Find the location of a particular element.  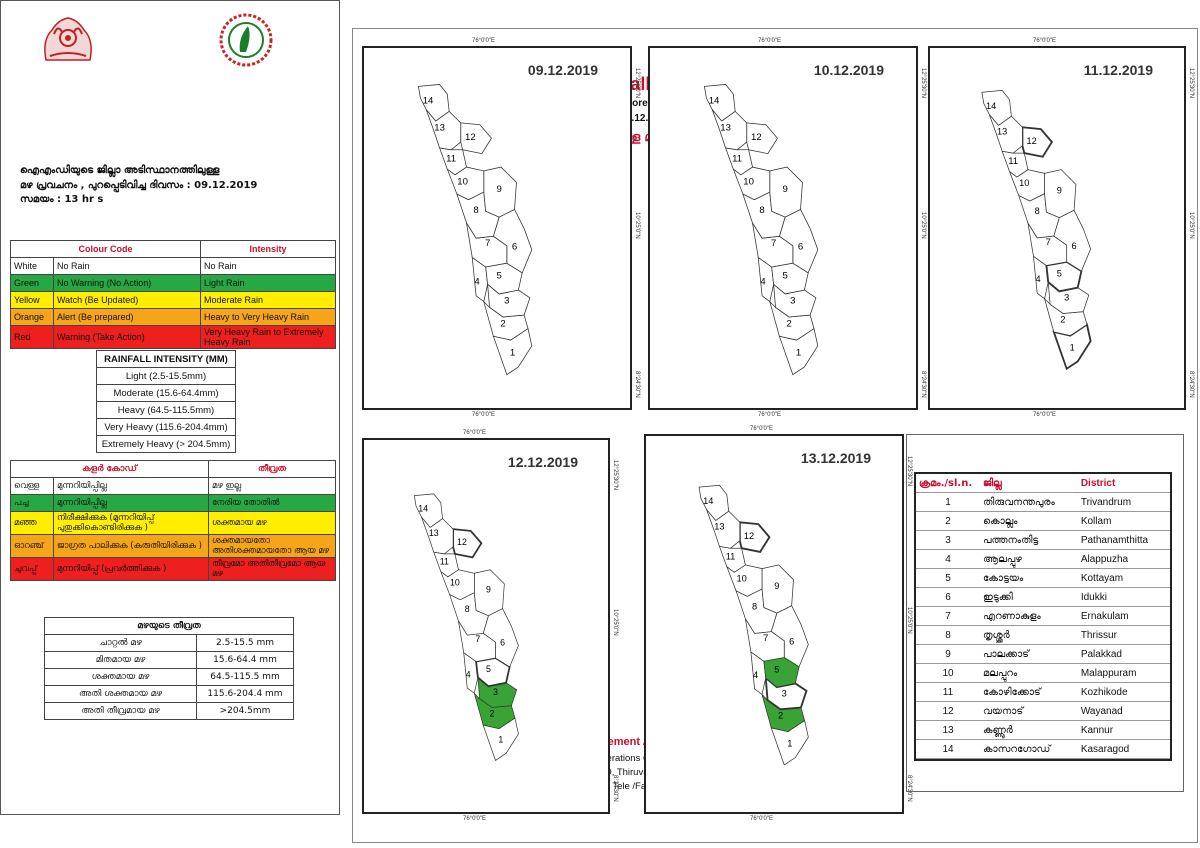

district-mal-name: മലപ്പുറം is located at coordinates (1029, 673).